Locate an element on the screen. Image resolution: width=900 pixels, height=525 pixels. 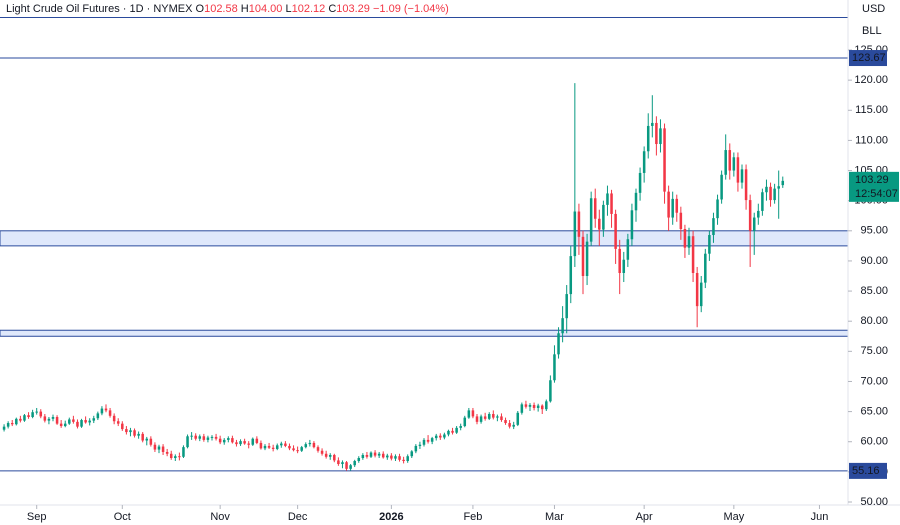
y-tick-label: 120.00 is located at coordinates (871, 80).